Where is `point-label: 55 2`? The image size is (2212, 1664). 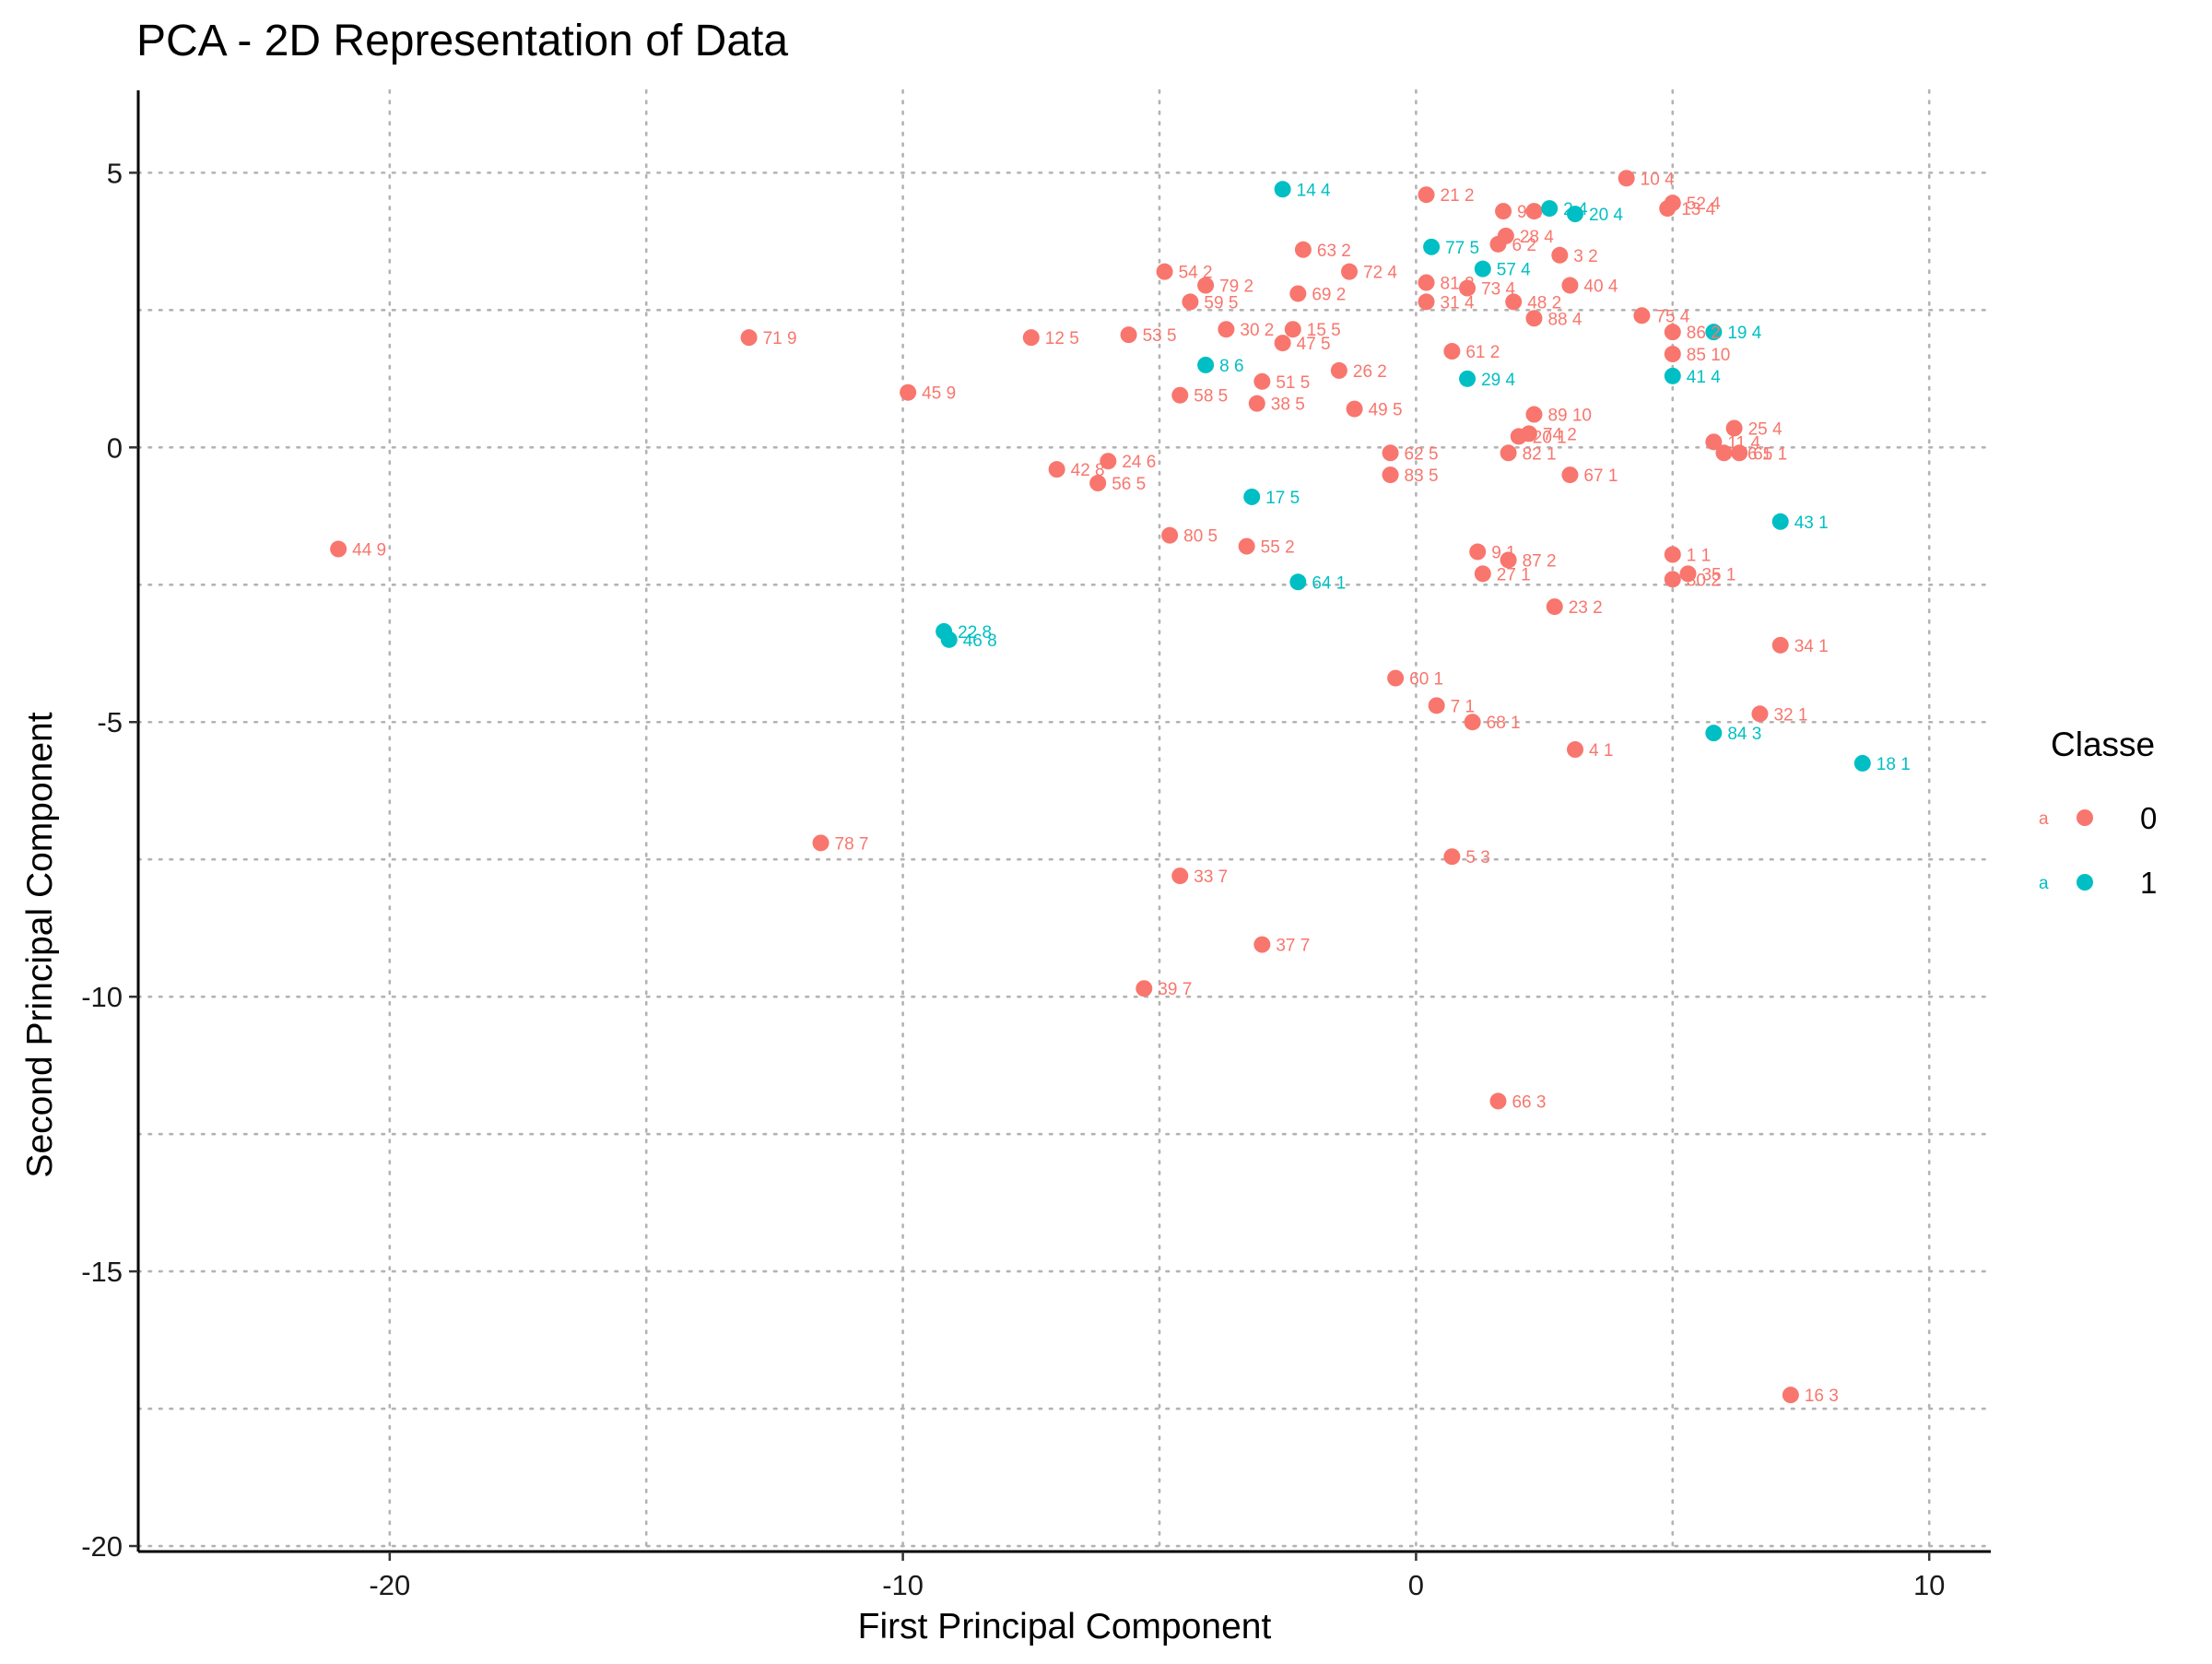
point-label: 55 2 is located at coordinates (1278, 548).